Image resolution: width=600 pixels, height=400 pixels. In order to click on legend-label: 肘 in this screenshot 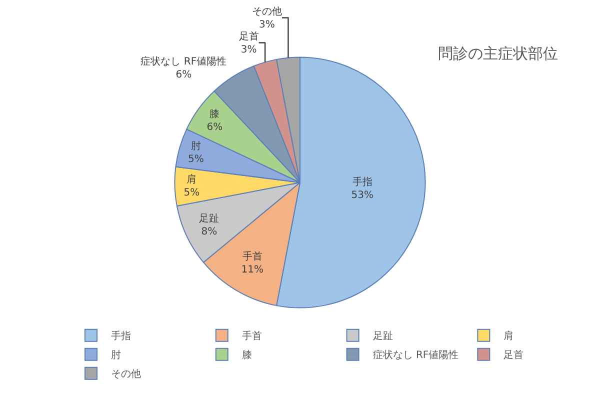, I will do `click(116, 355)`.